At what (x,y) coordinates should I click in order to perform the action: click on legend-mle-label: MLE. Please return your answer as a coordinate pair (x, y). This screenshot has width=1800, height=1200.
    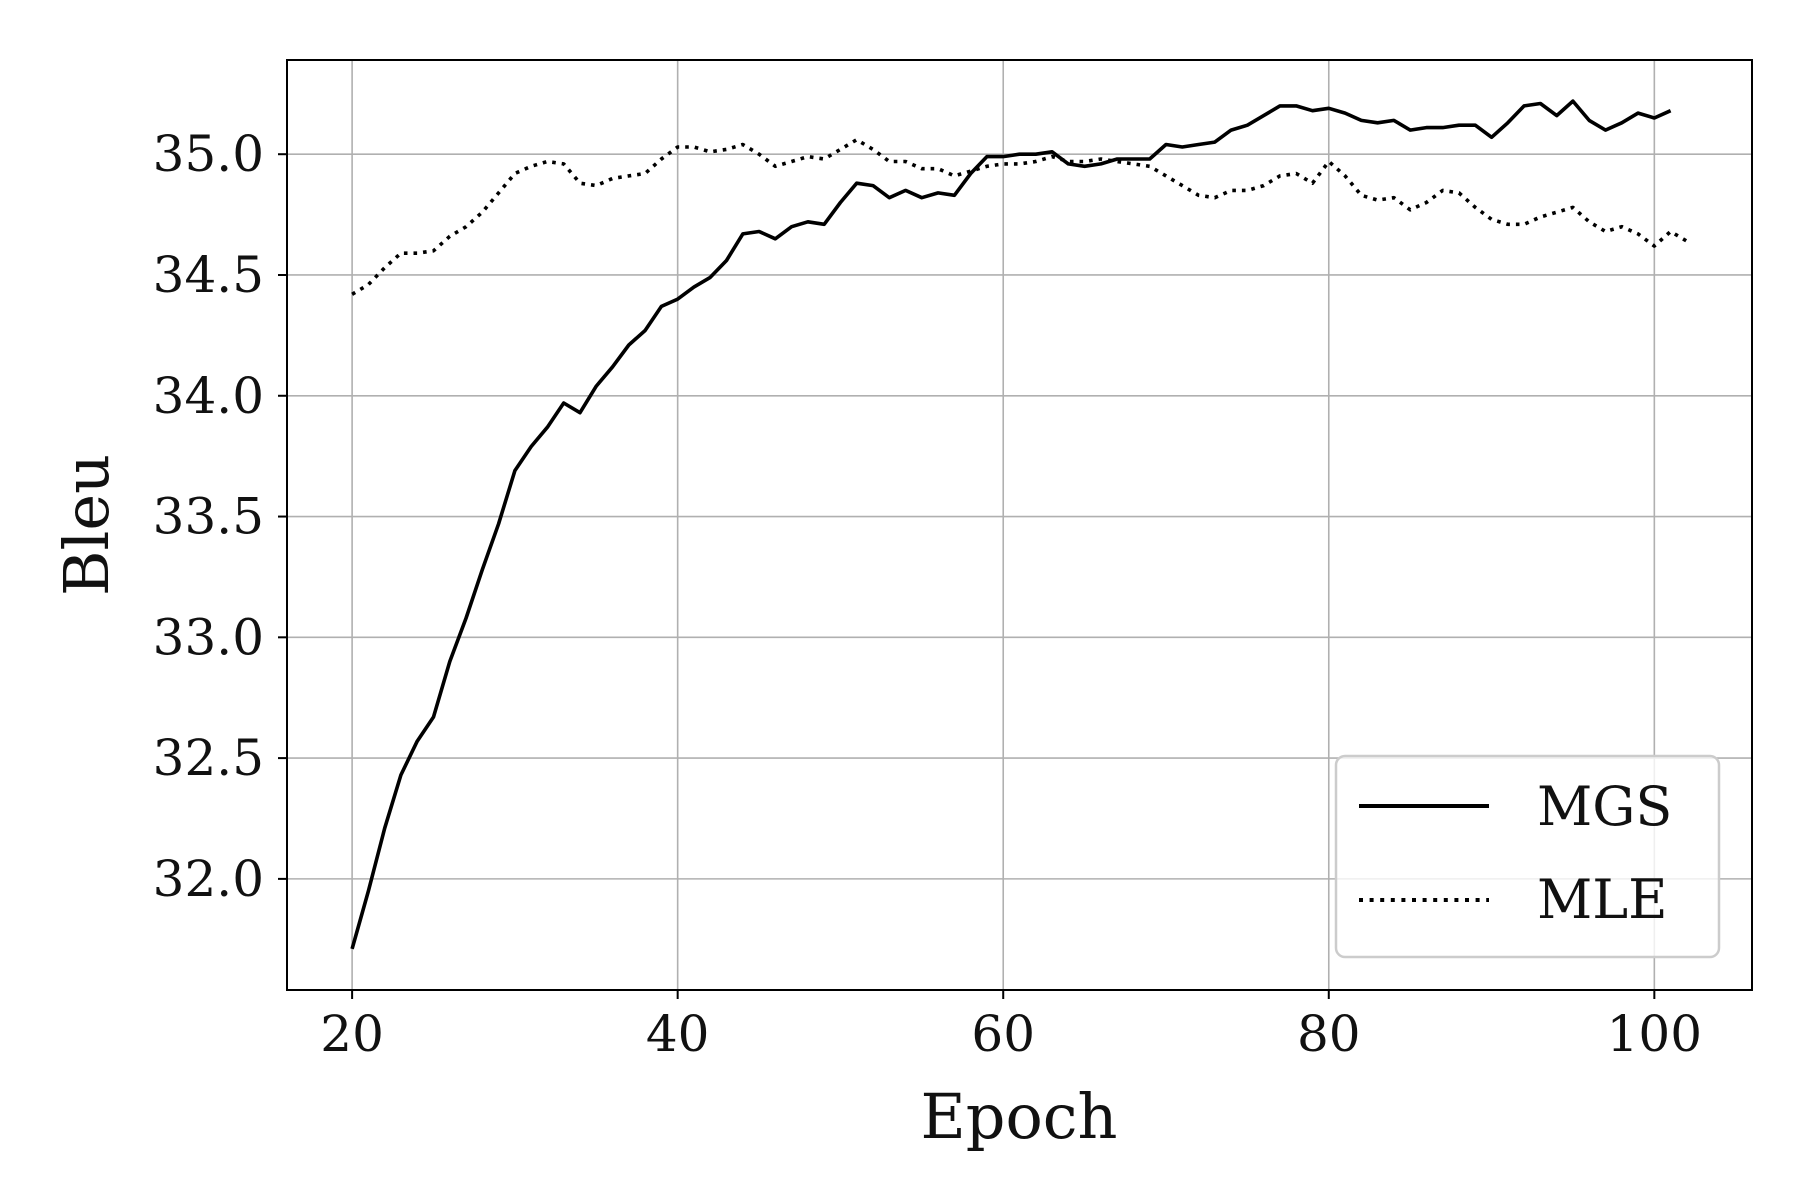
    Looking at the image, I should click on (1602, 899).